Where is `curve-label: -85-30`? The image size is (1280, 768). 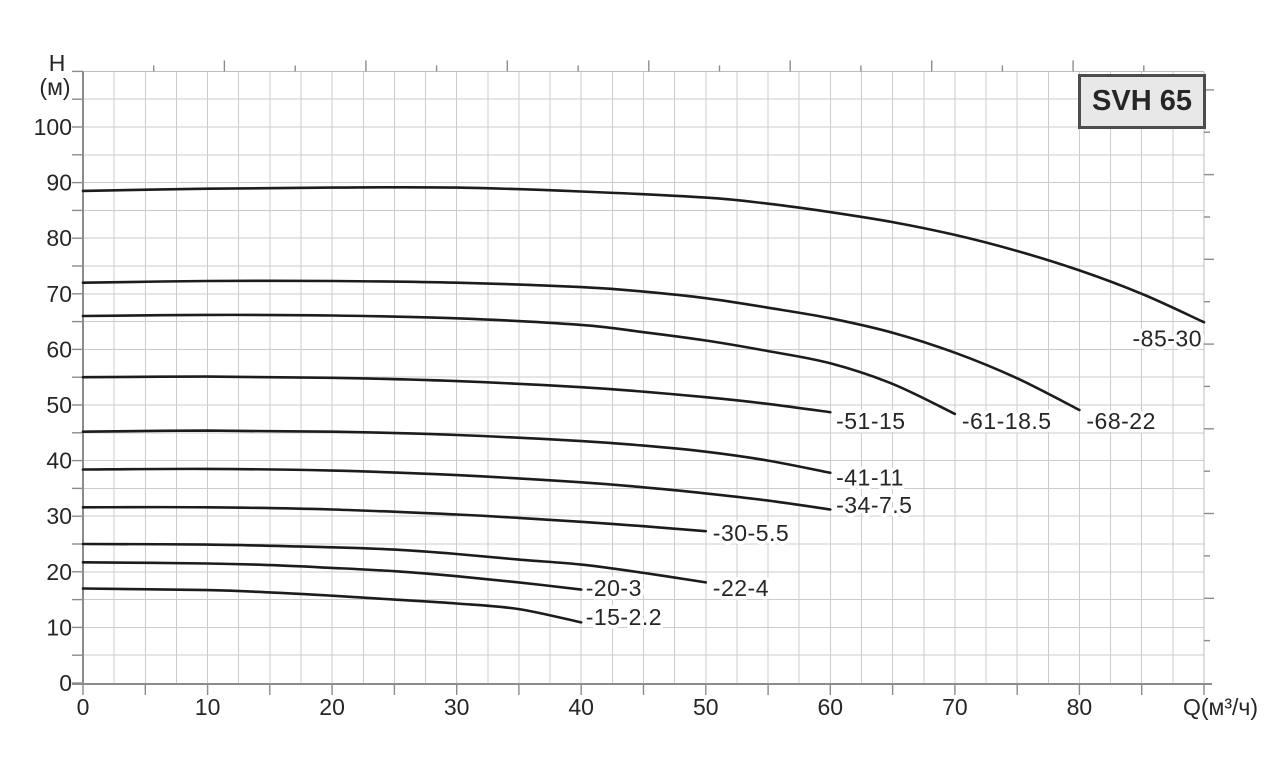
curve-label: -85-30 is located at coordinates (1167, 338).